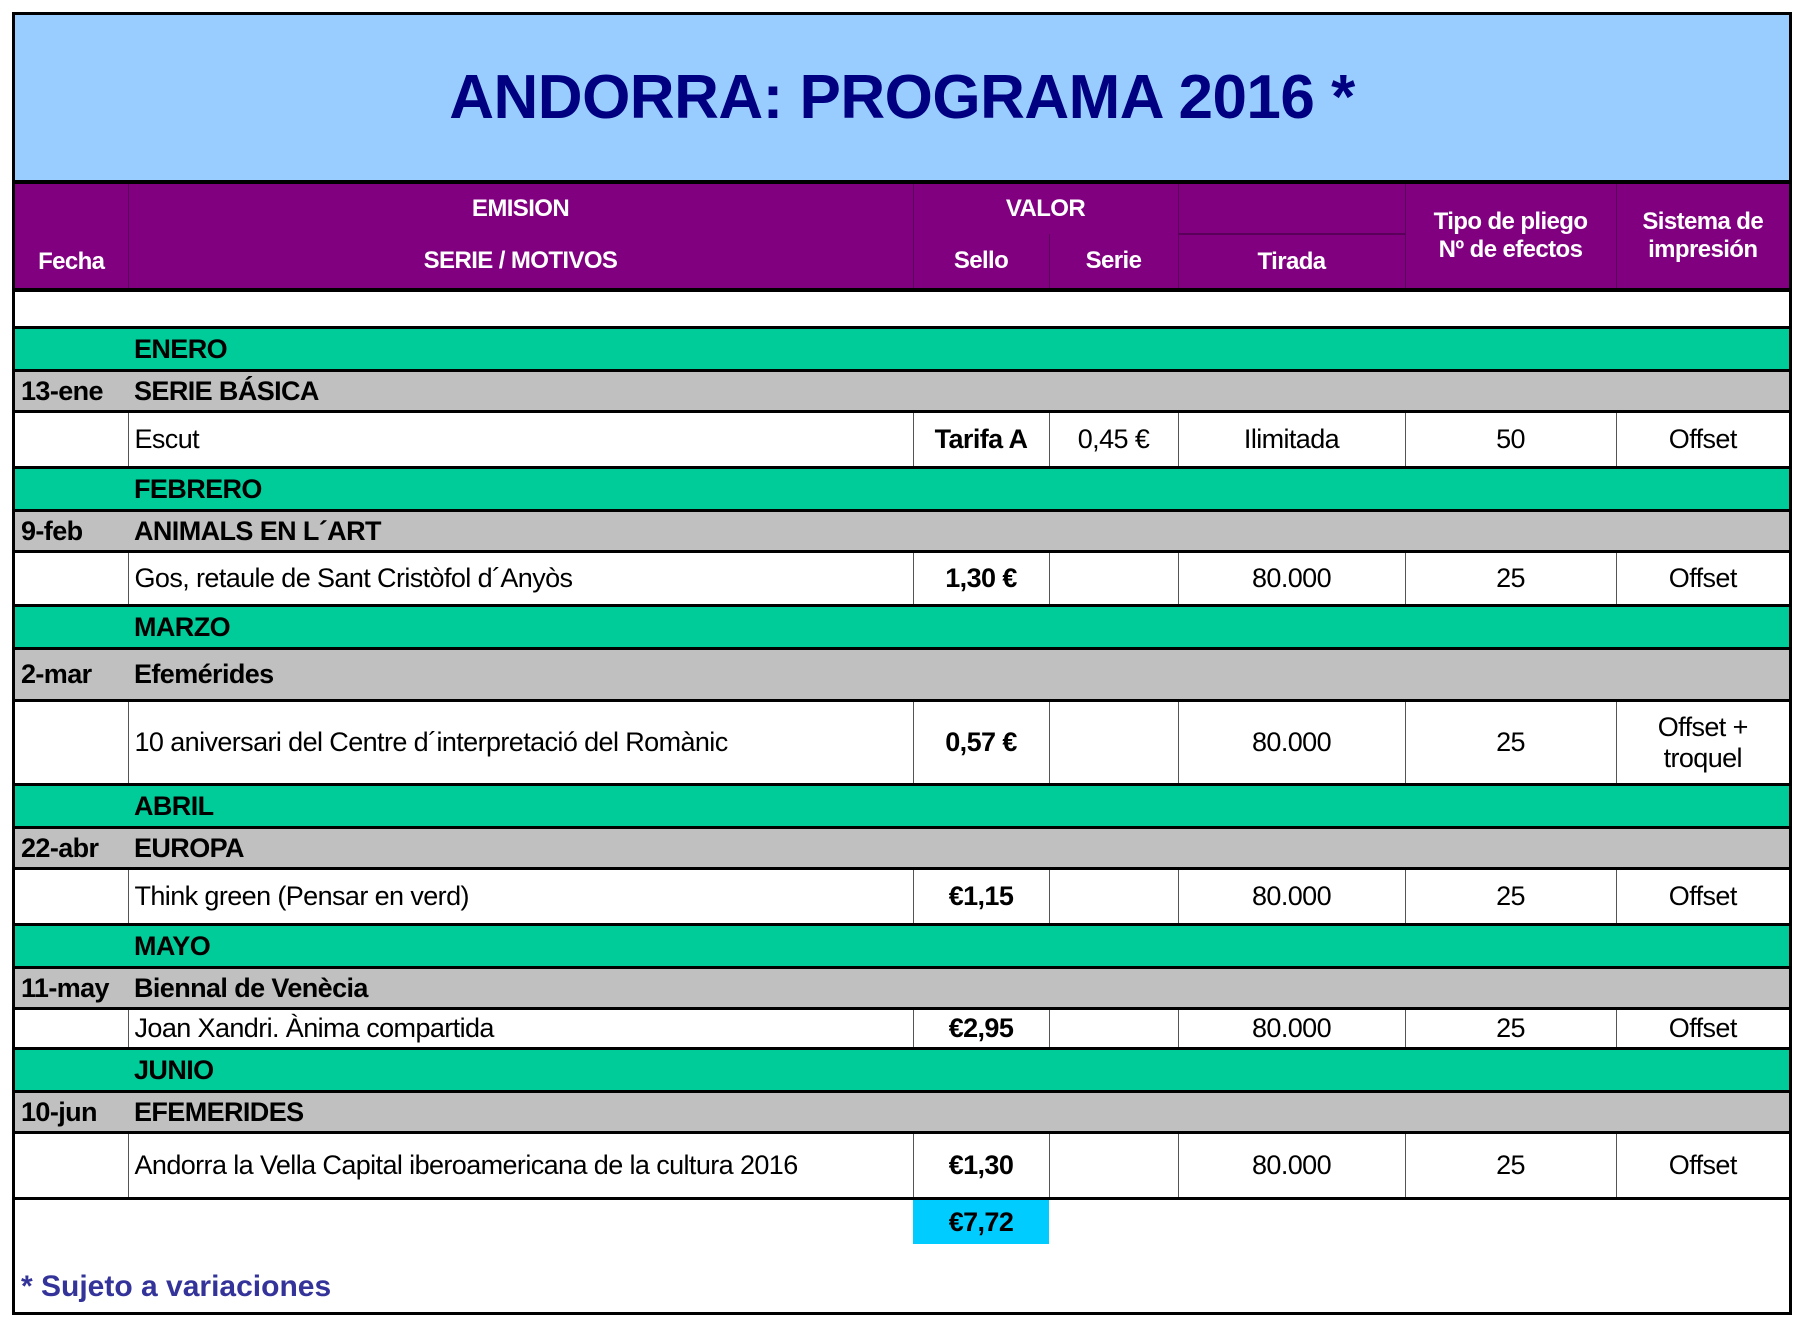 This screenshot has width=1800, height=1325. What do you see at coordinates (71, 848) in the screenshot?
I see `issue-date: 22-abr` at bounding box center [71, 848].